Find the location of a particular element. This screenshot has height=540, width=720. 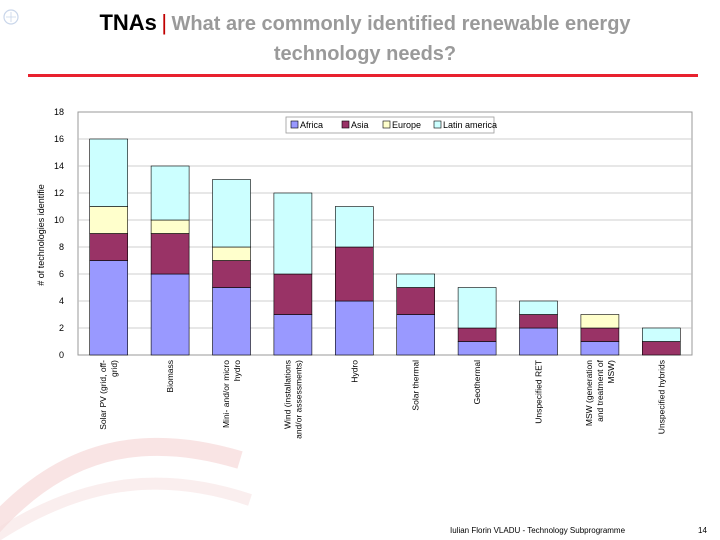

bar-latin-america-hydro is located at coordinates (354, 227).